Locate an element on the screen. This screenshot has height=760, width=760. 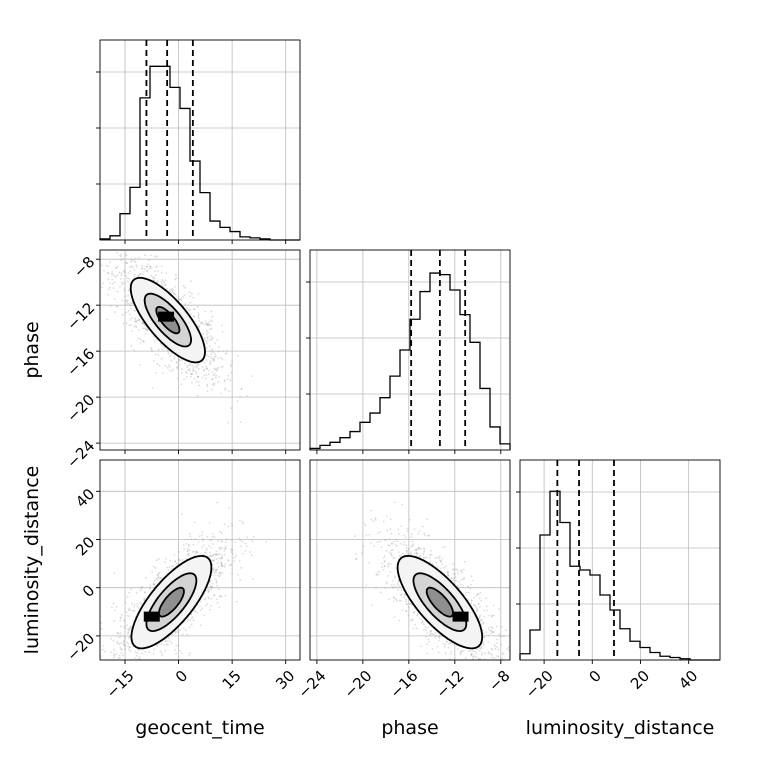
histogram-phase is located at coordinates (410, 361).